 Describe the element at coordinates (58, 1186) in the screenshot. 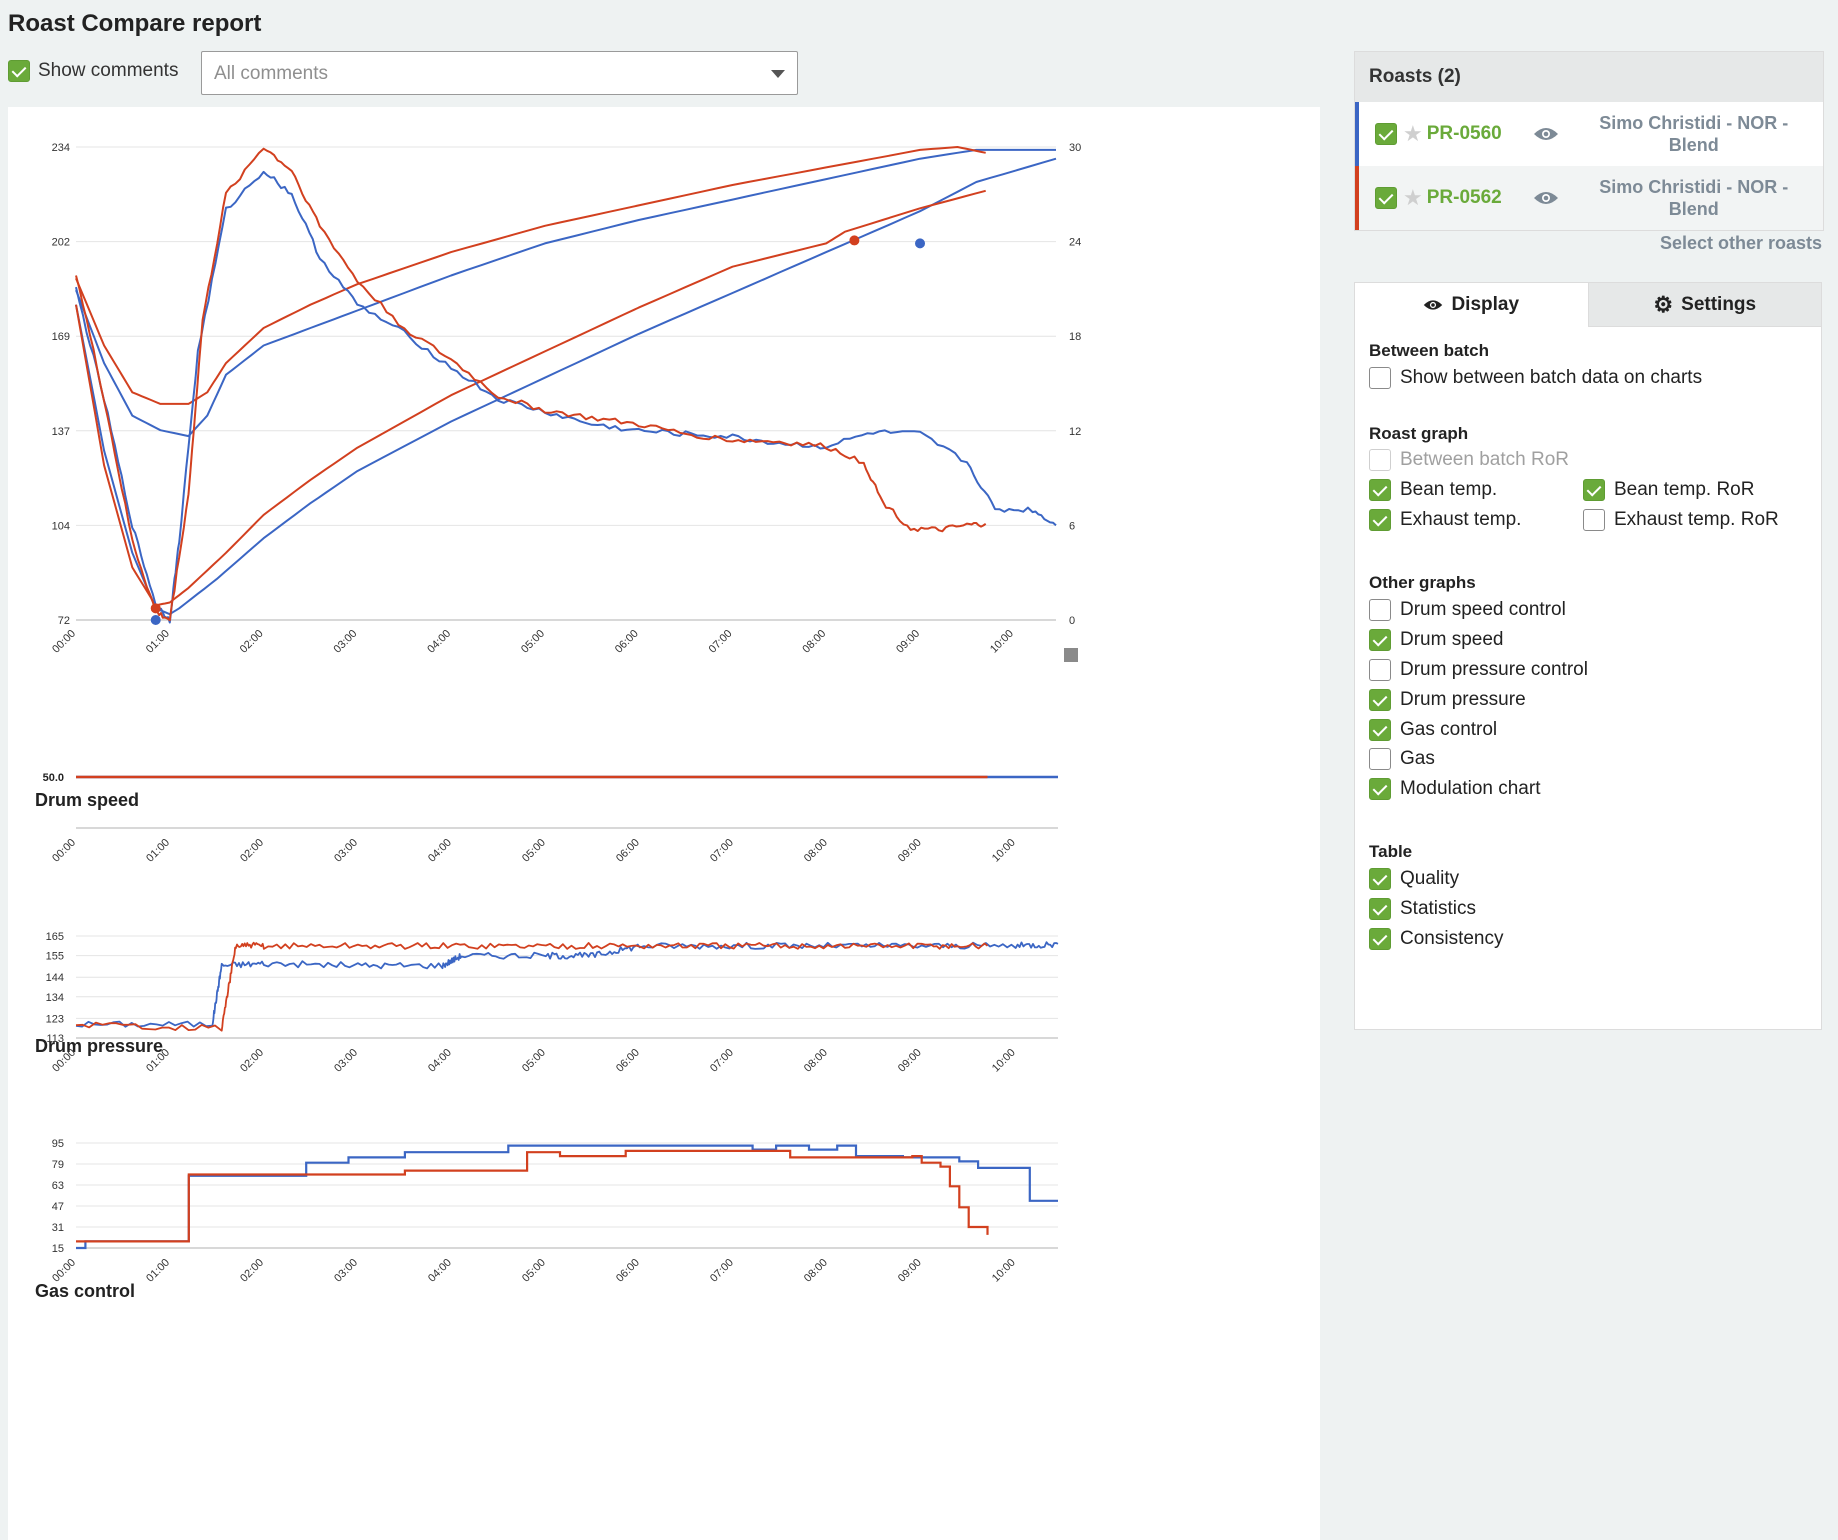

I see `y-tick-label: 63` at that location.